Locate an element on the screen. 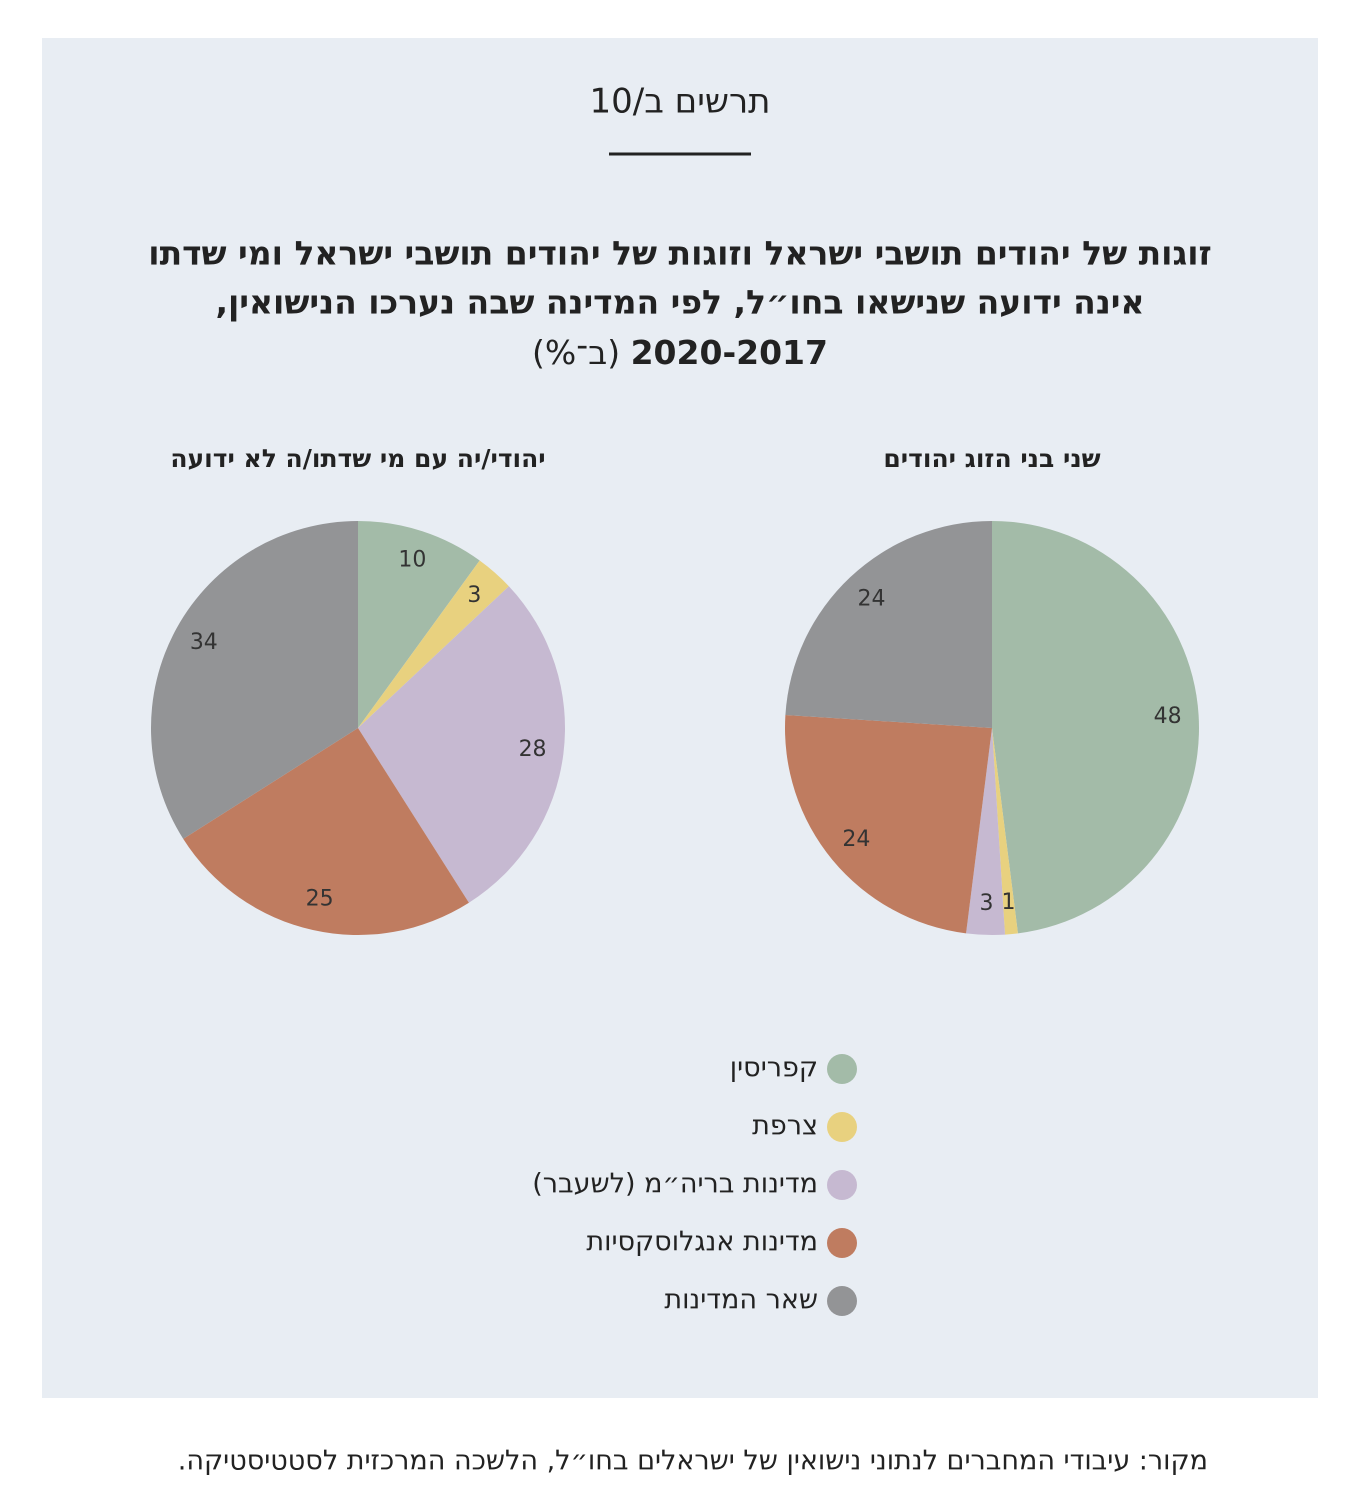  title-line: 2020-2017 (ב־%) is located at coordinates (680, 352).